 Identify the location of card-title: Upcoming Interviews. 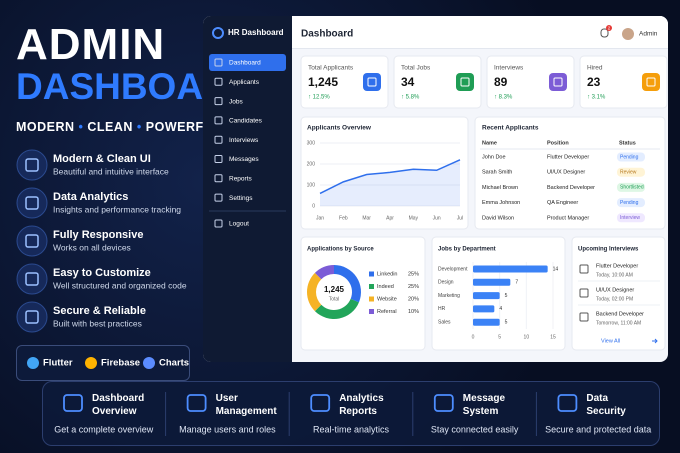
(608, 250).